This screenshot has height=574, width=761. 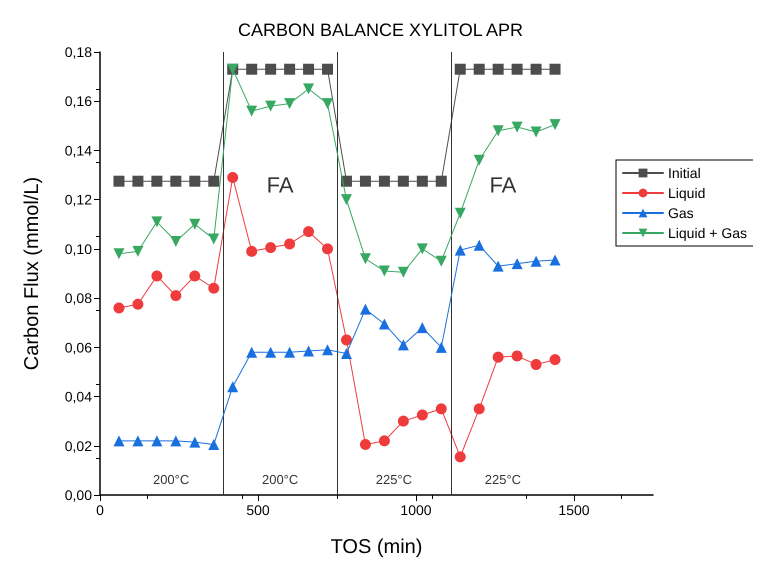 I want to click on legend-label: Initial, so click(x=684, y=173).